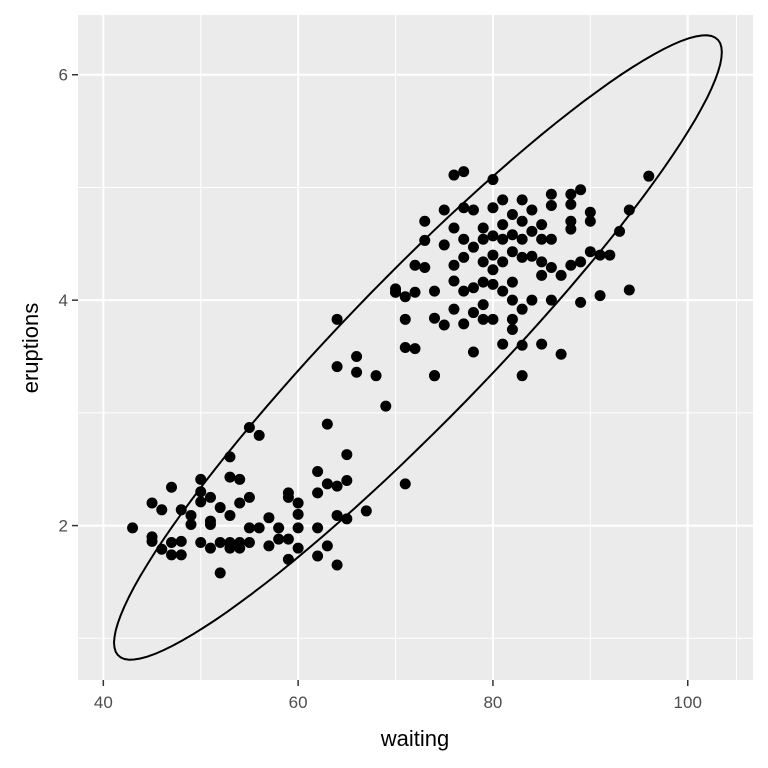 The height and width of the screenshot is (768, 768). What do you see at coordinates (63, 300) in the screenshot?
I see `y-tick-label: 4` at bounding box center [63, 300].